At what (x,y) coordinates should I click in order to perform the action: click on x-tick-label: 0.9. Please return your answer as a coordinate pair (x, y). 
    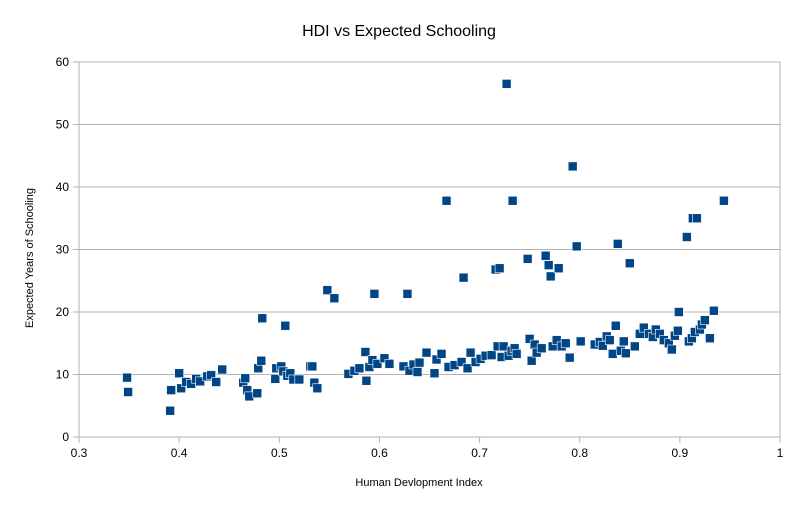
    Looking at the image, I should click on (680, 453).